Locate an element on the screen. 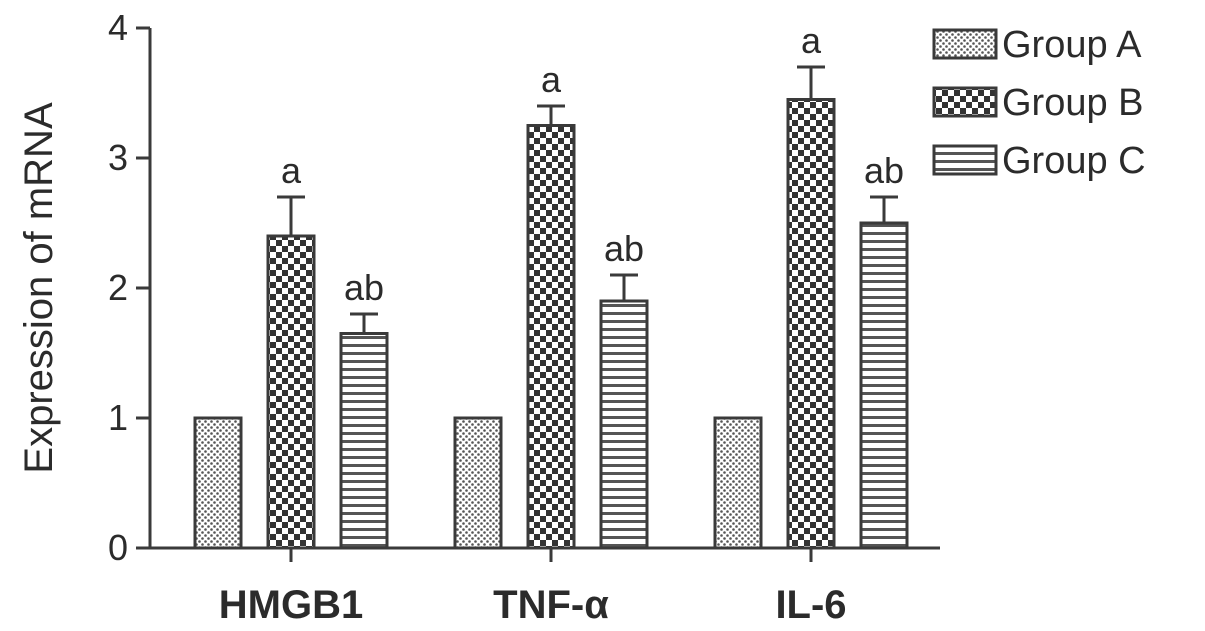 The image size is (1205, 631). legend-swatch-checker is located at coordinates (965, 102).